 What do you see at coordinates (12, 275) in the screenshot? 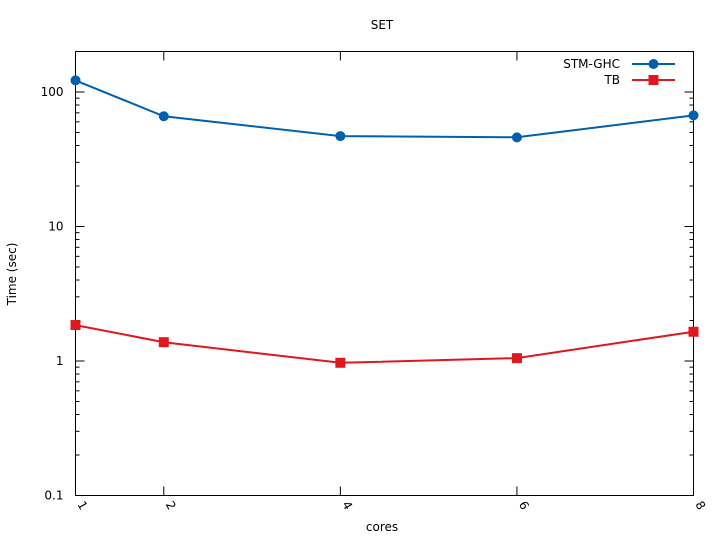
I see `y-axis-label: Time (sec)` at bounding box center [12, 275].